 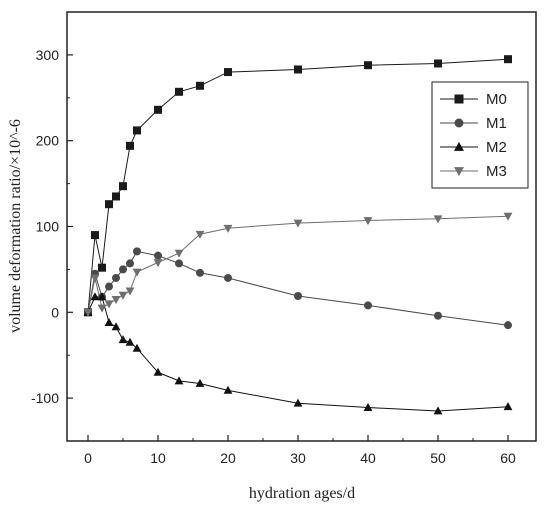 I want to click on x-tick-label: 40, so click(x=368, y=458).